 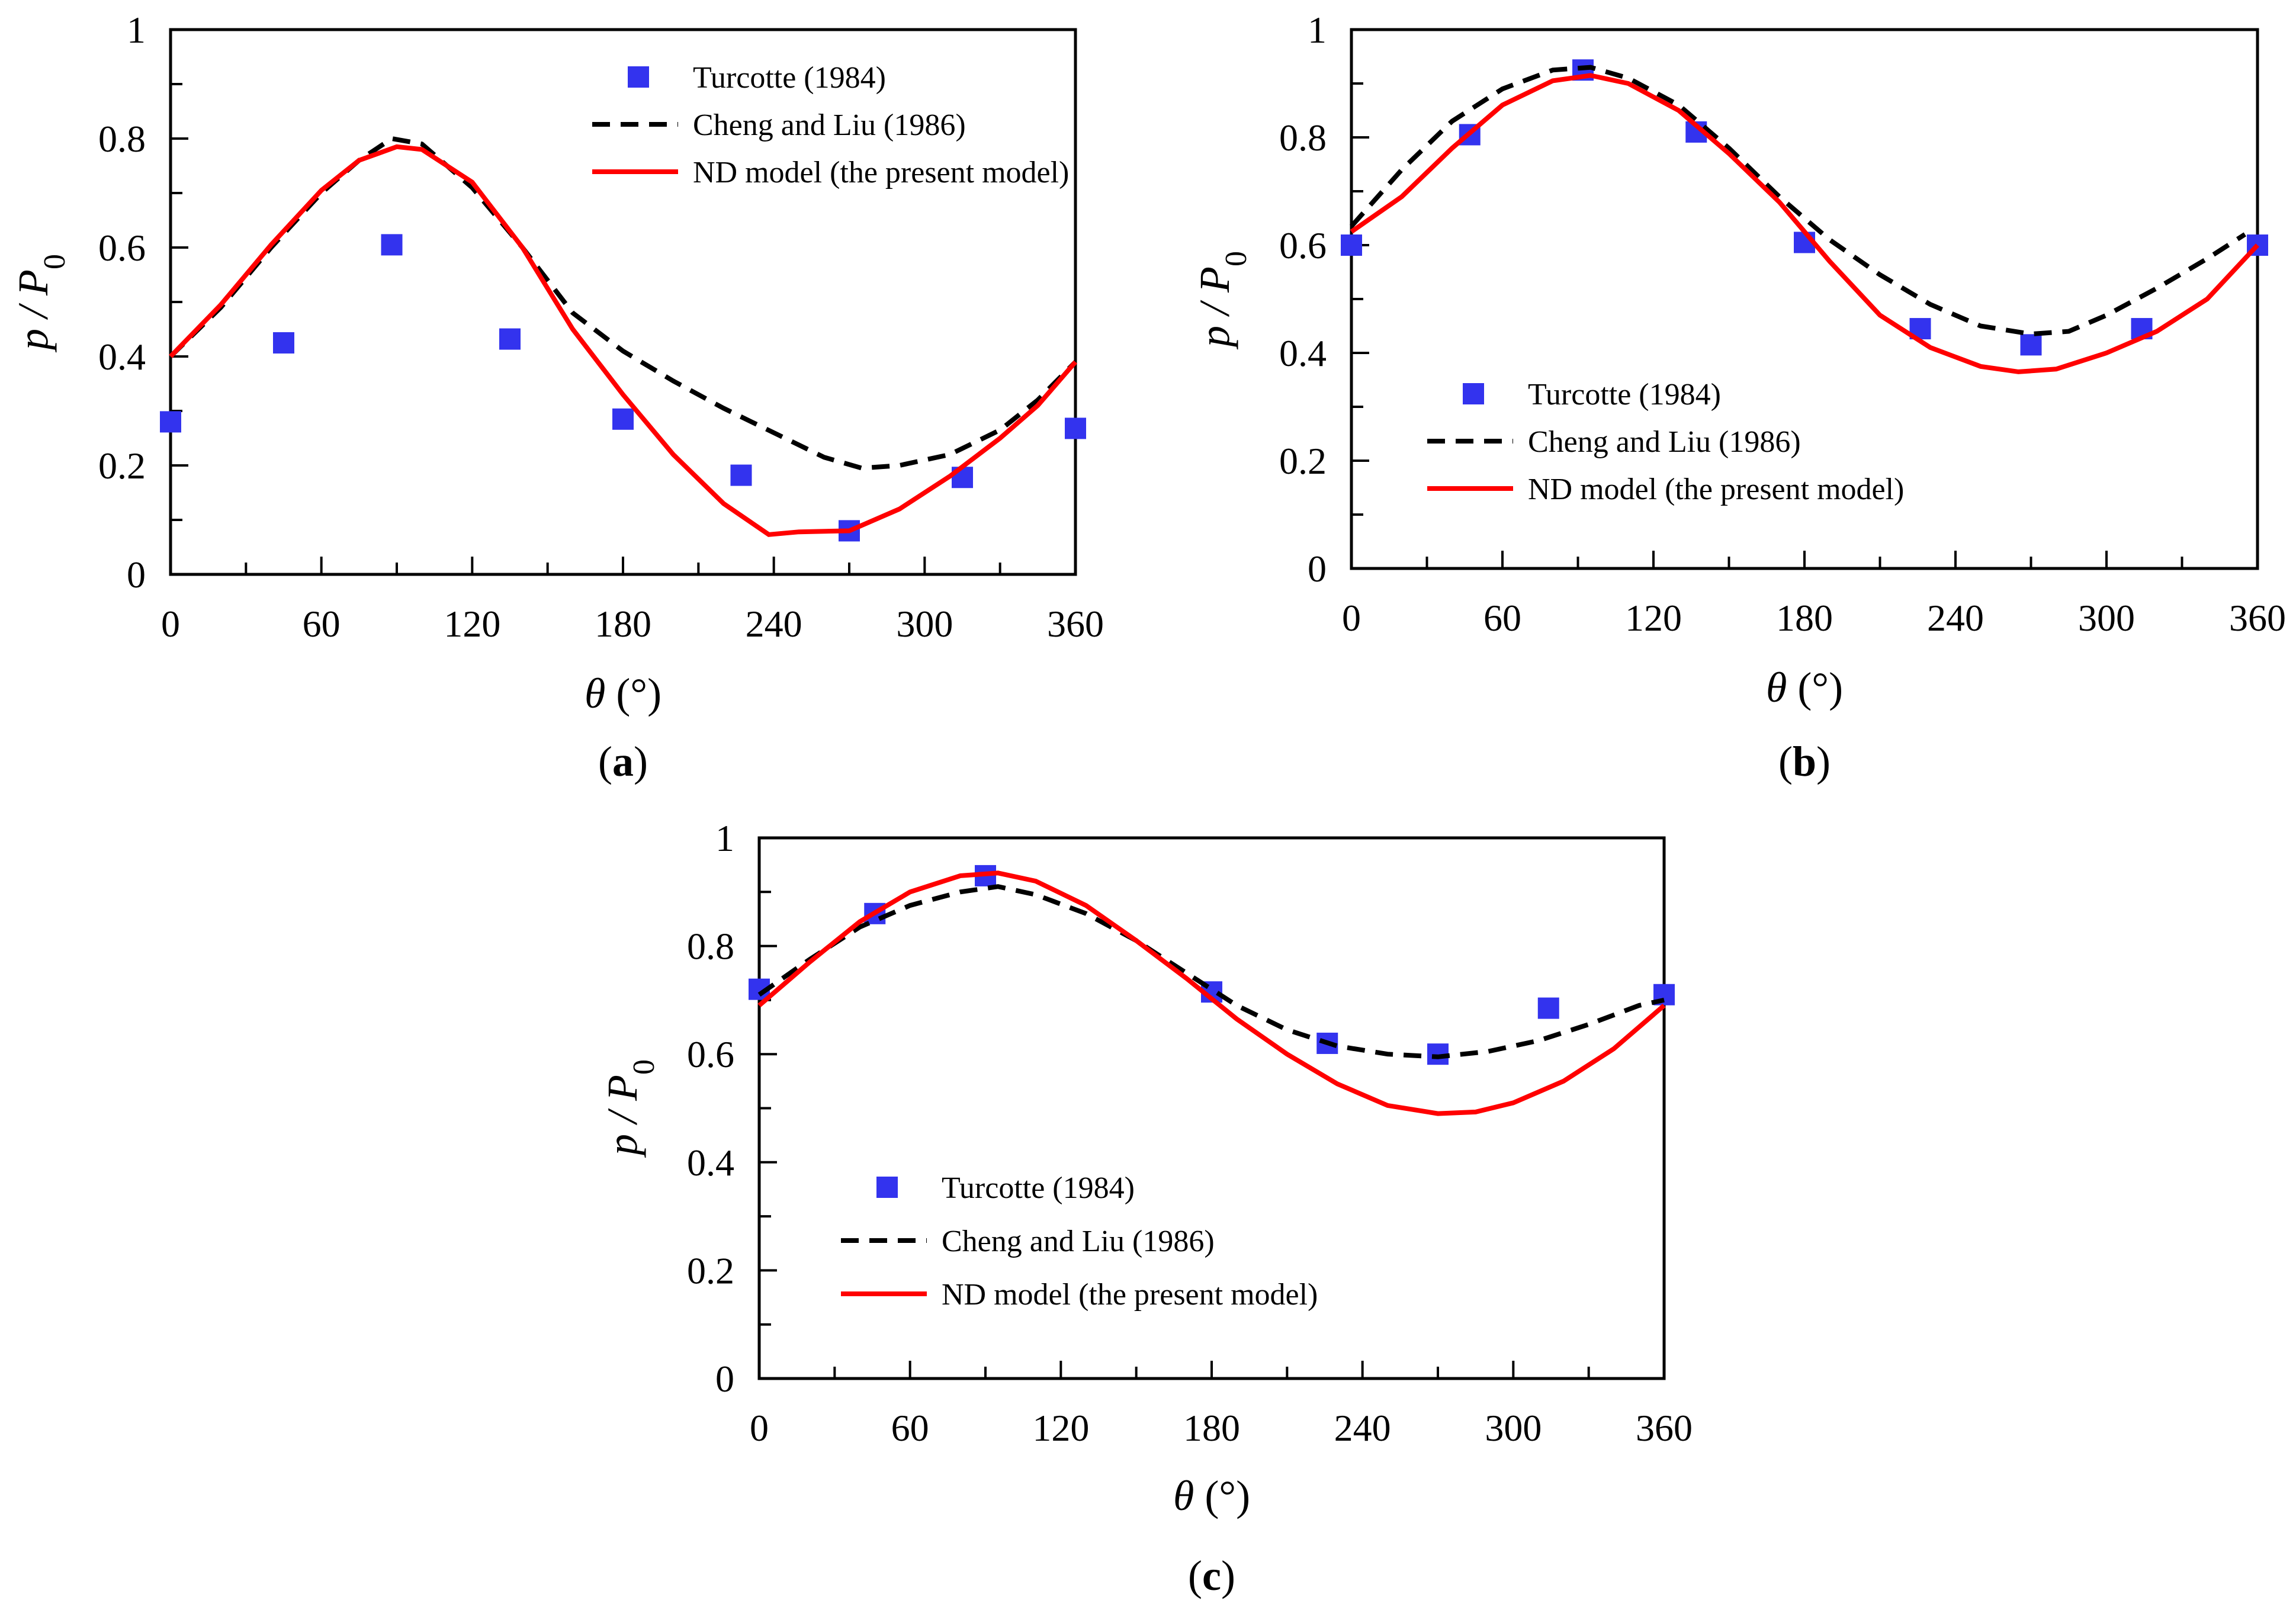 I want to click on panel-label: (a), so click(x=623, y=761).